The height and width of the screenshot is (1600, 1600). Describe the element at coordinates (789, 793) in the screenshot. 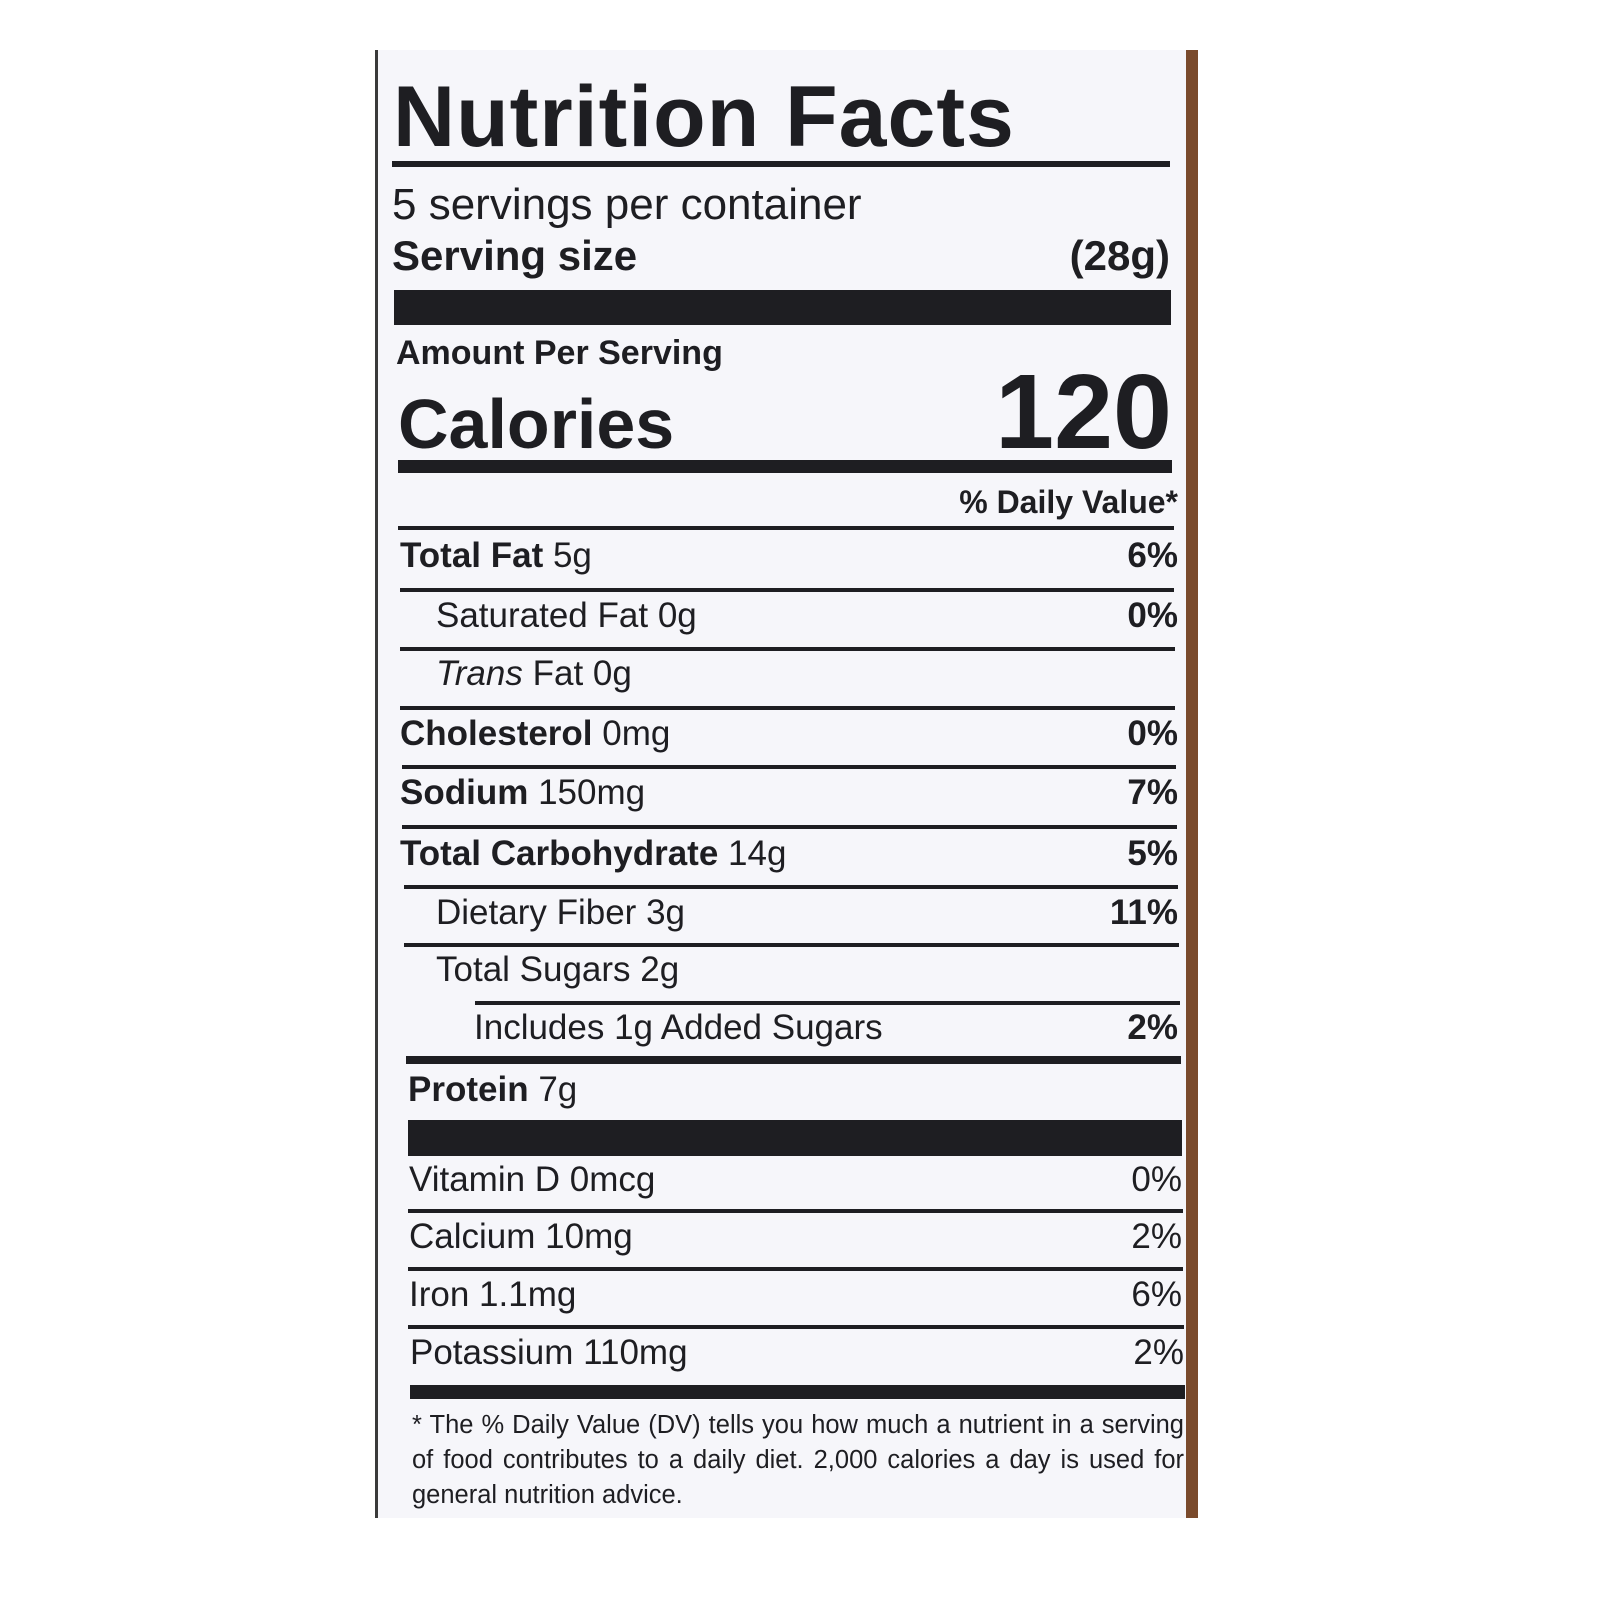

I see `nutrient-row: Sodium 150mg 7%` at that location.